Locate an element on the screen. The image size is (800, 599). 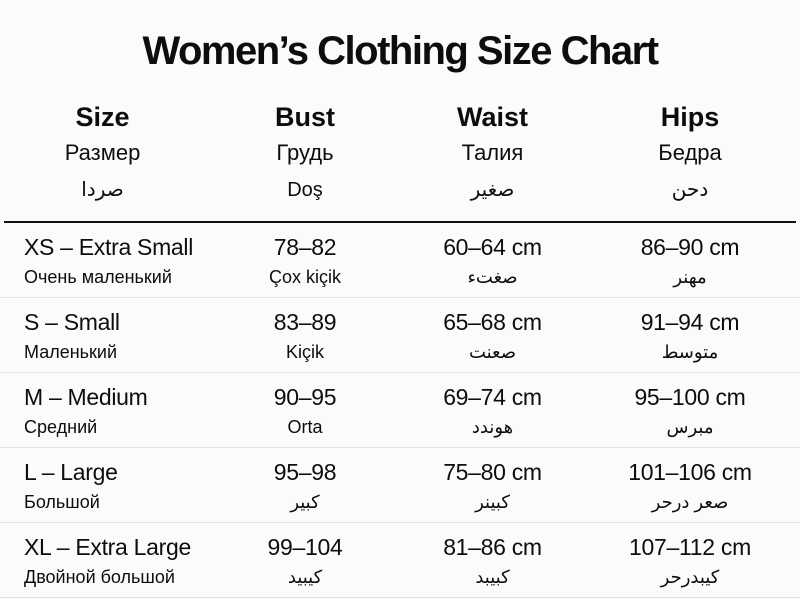
hips-cell: 101–106 cm صعر درحر is located at coordinates (690, 486).